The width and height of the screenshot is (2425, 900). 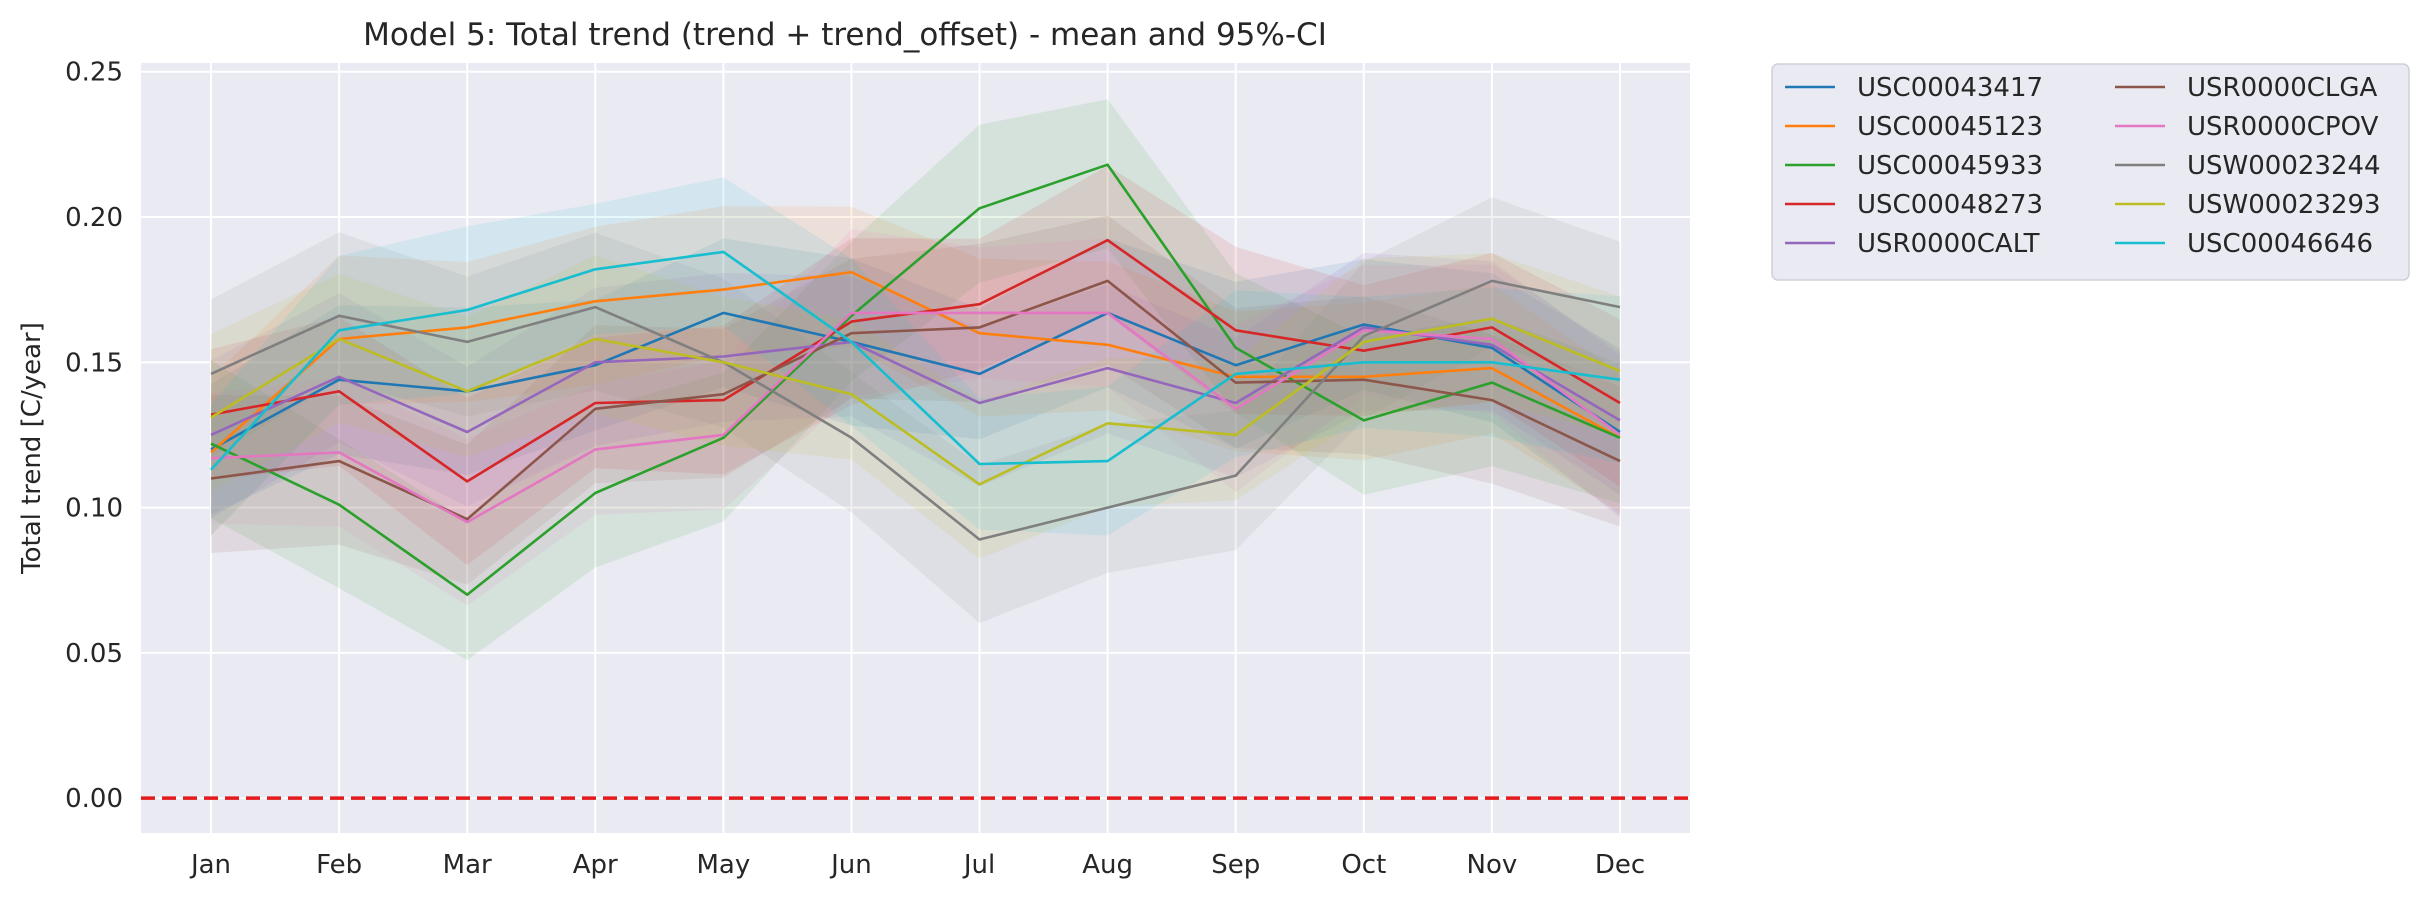 What do you see at coordinates (1363, 865) in the screenshot?
I see `x-tick-label: Oct` at bounding box center [1363, 865].